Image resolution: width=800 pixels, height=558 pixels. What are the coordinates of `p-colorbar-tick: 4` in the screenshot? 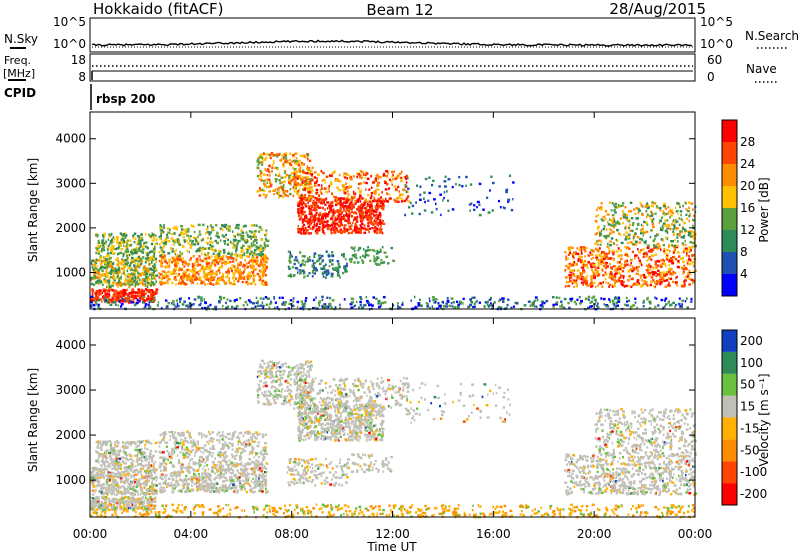 It's located at (744, 274).